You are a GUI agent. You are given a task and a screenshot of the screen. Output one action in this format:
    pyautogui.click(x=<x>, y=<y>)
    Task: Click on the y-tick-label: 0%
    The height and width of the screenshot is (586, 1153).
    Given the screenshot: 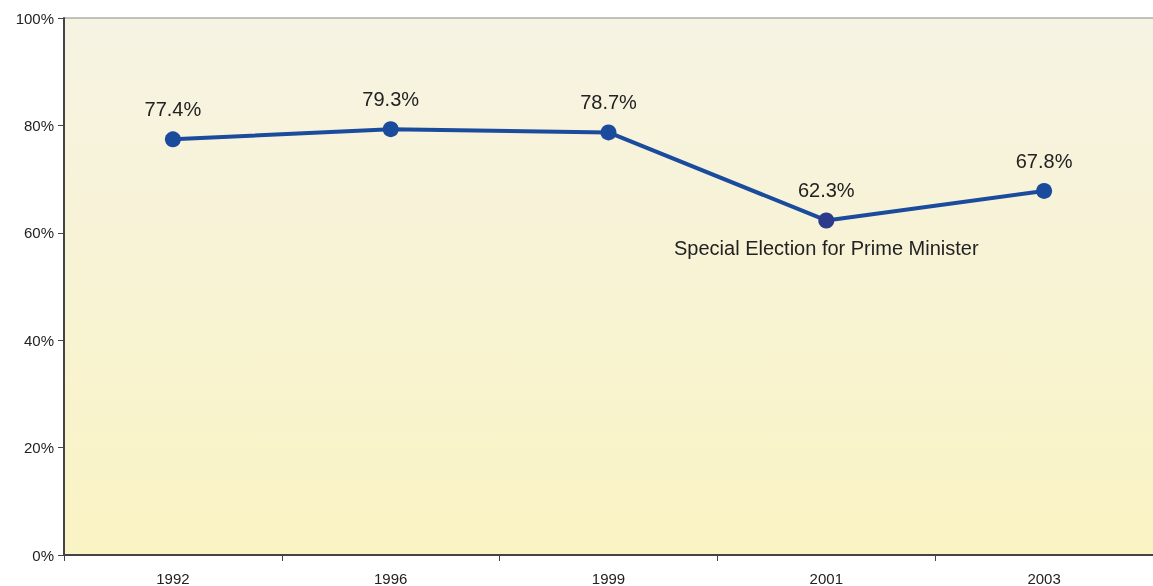 What is the action you would take?
    pyautogui.click(x=43, y=555)
    